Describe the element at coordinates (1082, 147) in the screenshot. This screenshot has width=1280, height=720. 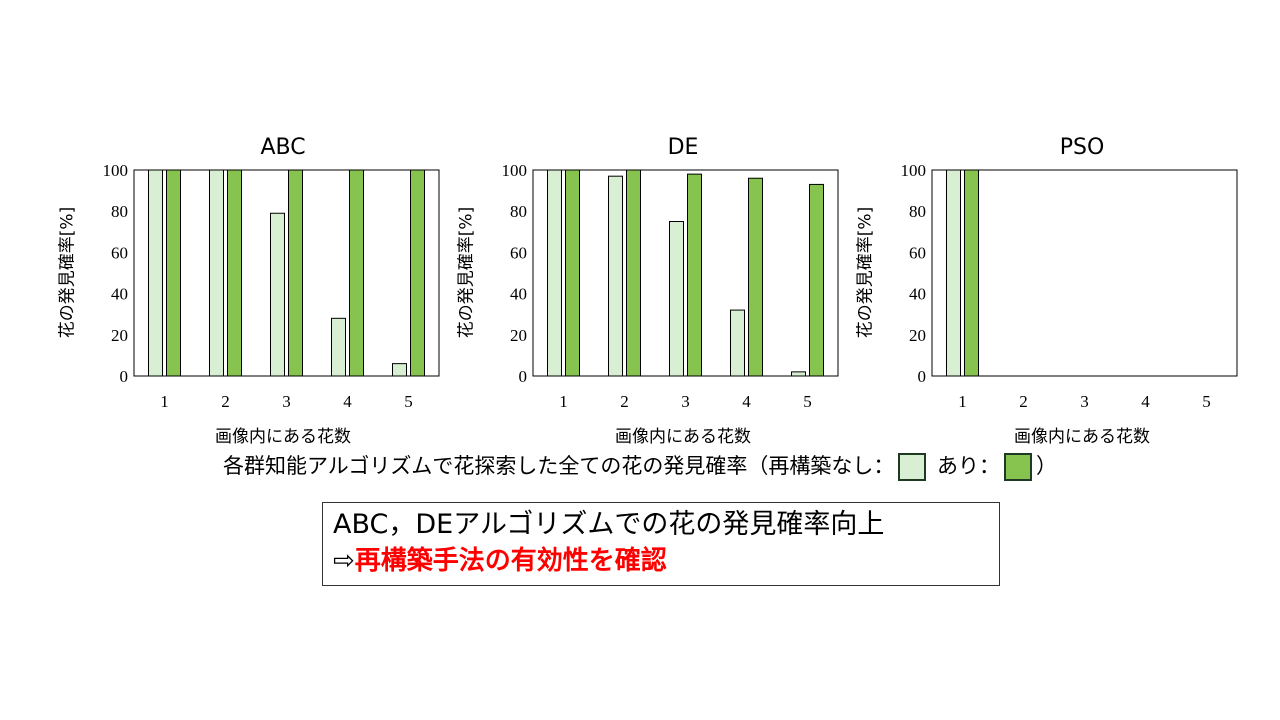
I see `chart-title: PSO` at that location.